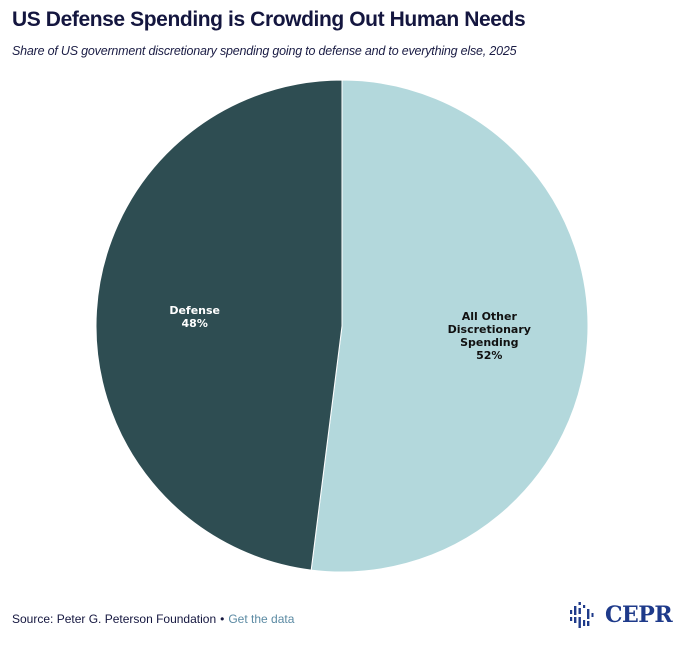 The width and height of the screenshot is (680, 664). I want to click on cepr-logo: CEPR, so click(620, 615).